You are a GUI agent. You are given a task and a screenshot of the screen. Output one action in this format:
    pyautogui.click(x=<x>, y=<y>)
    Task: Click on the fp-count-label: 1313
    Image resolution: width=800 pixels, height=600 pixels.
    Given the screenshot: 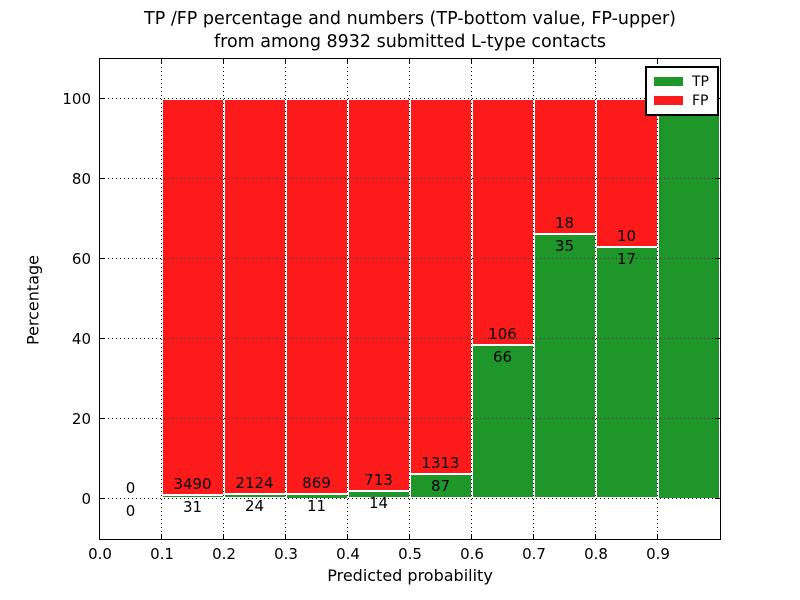 What is the action you would take?
    pyautogui.click(x=440, y=462)
    